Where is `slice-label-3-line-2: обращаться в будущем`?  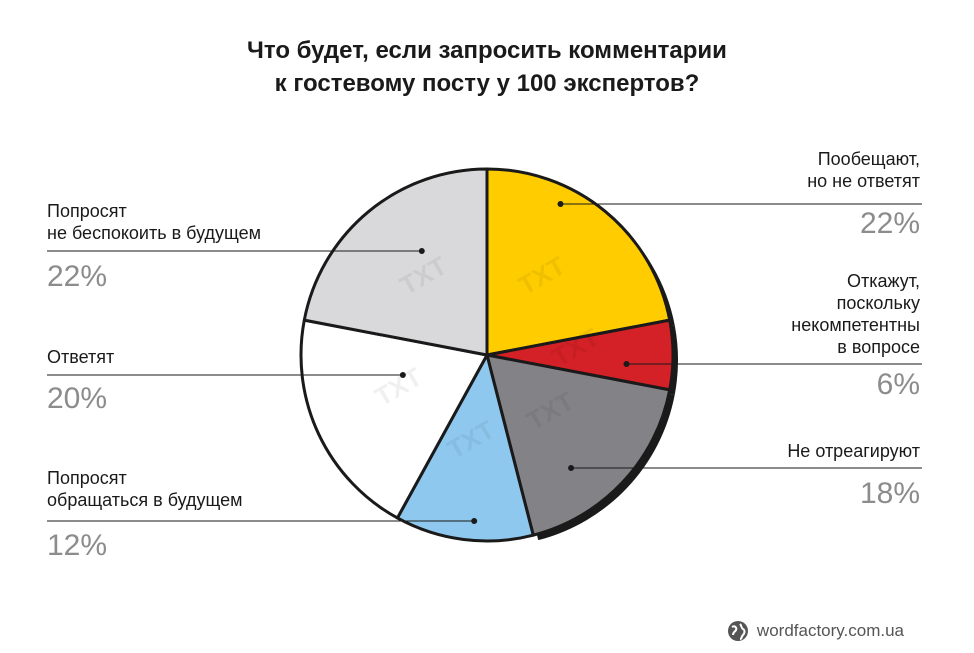
slice-label-3-line-2: обращаться в будущем is located at coordinates (145, 500).